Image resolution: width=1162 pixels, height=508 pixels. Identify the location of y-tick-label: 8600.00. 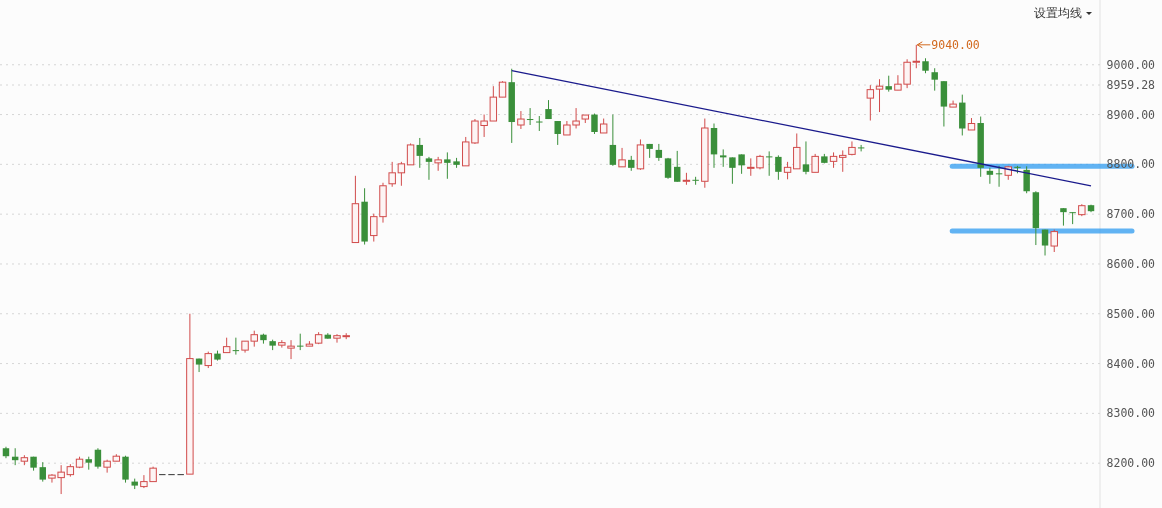
(1131, 263).